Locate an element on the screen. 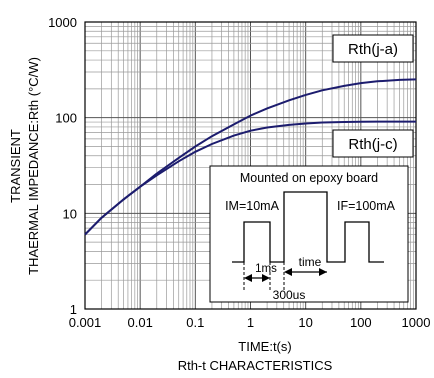  y-tick-label: 1 is located at coordinates (73, 309).